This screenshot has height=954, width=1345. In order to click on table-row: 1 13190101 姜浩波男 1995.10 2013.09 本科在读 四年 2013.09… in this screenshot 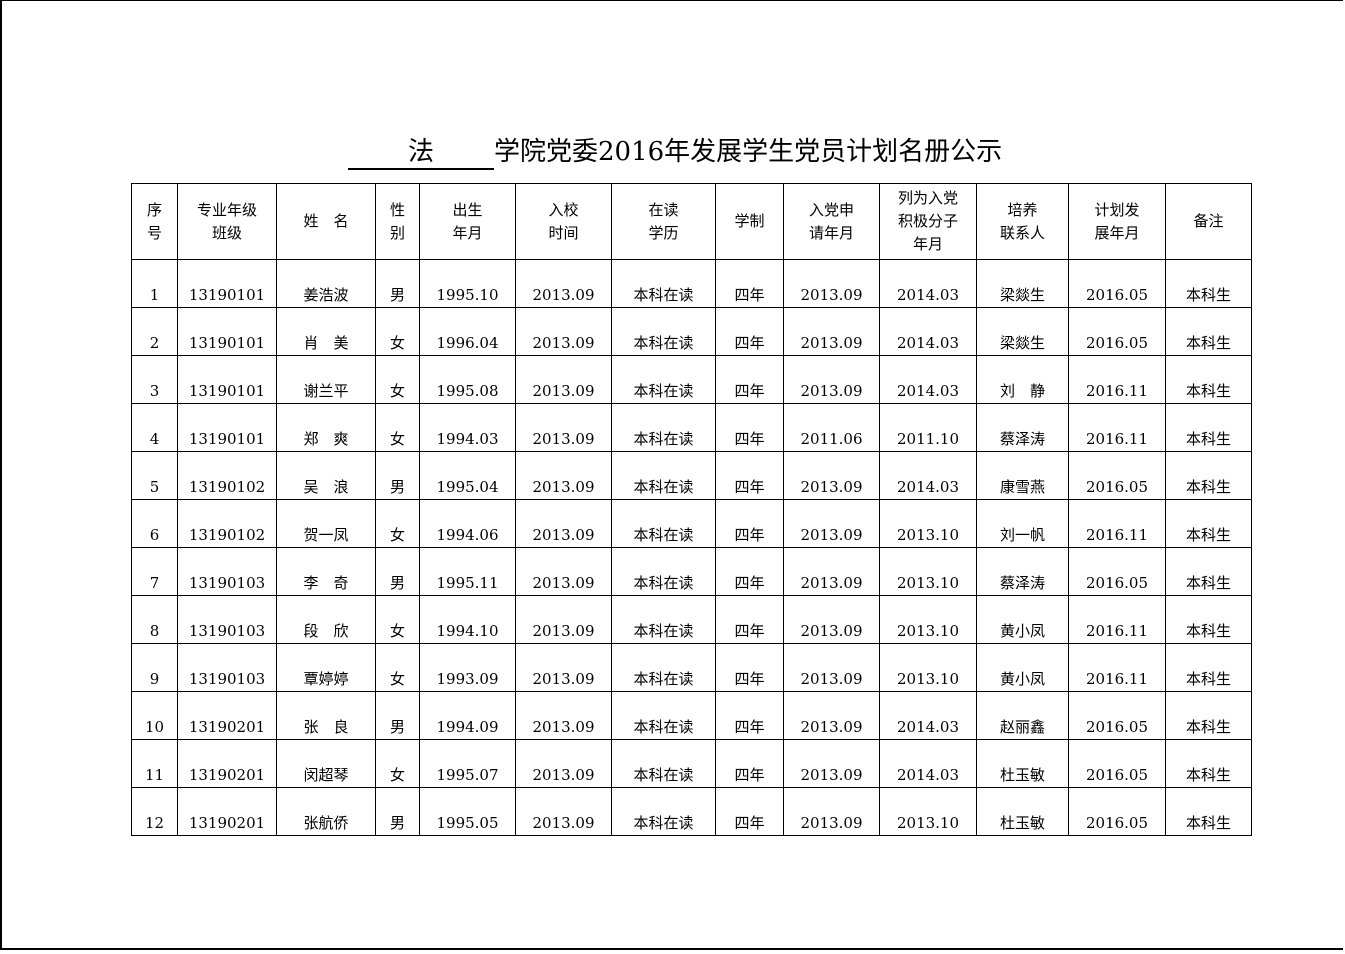, I will do `click(691, 283)`.